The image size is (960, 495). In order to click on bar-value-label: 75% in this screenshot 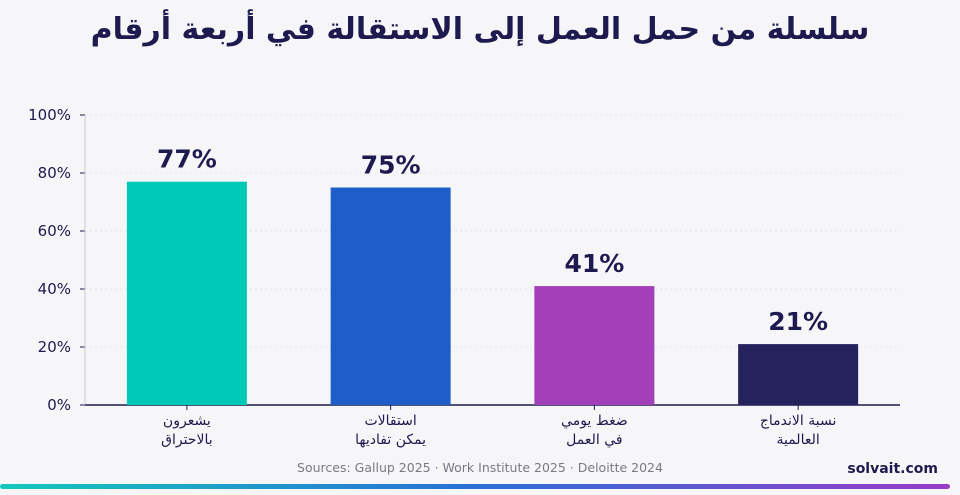, I will do `click(391, 165)`.